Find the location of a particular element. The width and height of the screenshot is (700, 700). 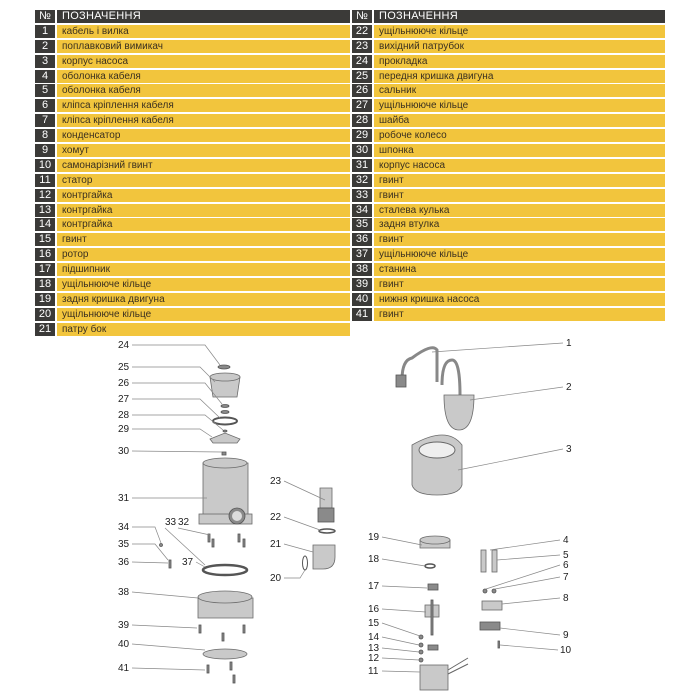

table-row: 39 гвинт is located at coordinates (508, 285).